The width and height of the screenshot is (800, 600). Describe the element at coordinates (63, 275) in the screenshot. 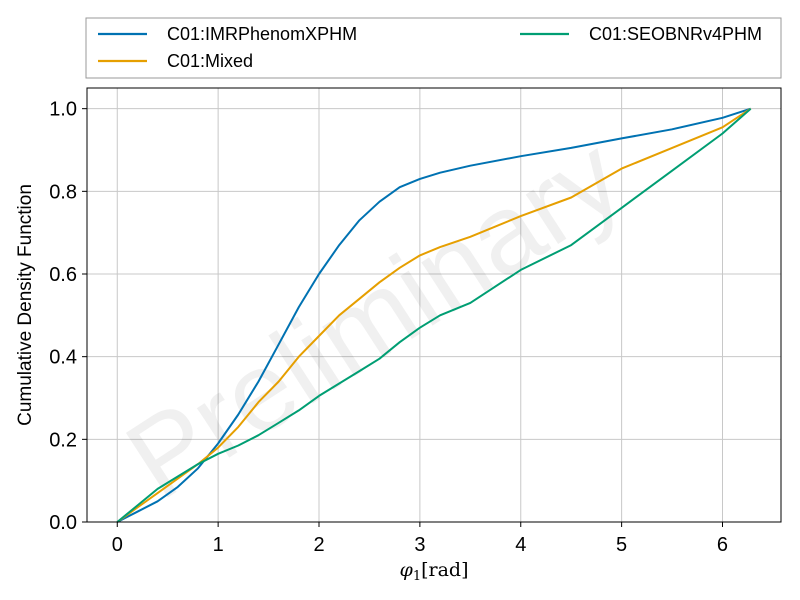

I see `y-tick-label: 0.6` at that location.